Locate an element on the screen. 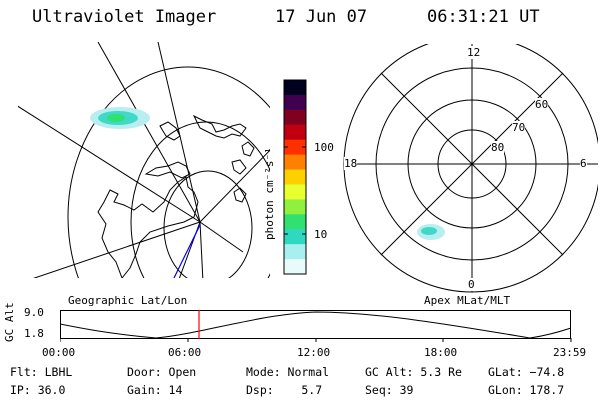  colorbar-unit-label: photon cm⁻²s⁻¹ is located at coordinates (269, 193).